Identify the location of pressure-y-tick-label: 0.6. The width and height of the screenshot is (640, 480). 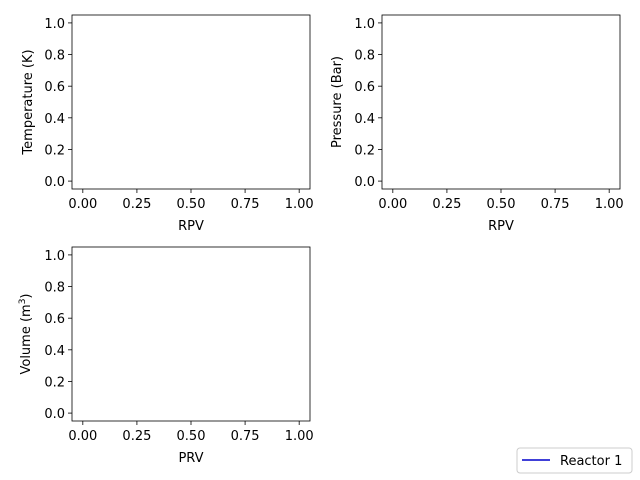
(364, 87).